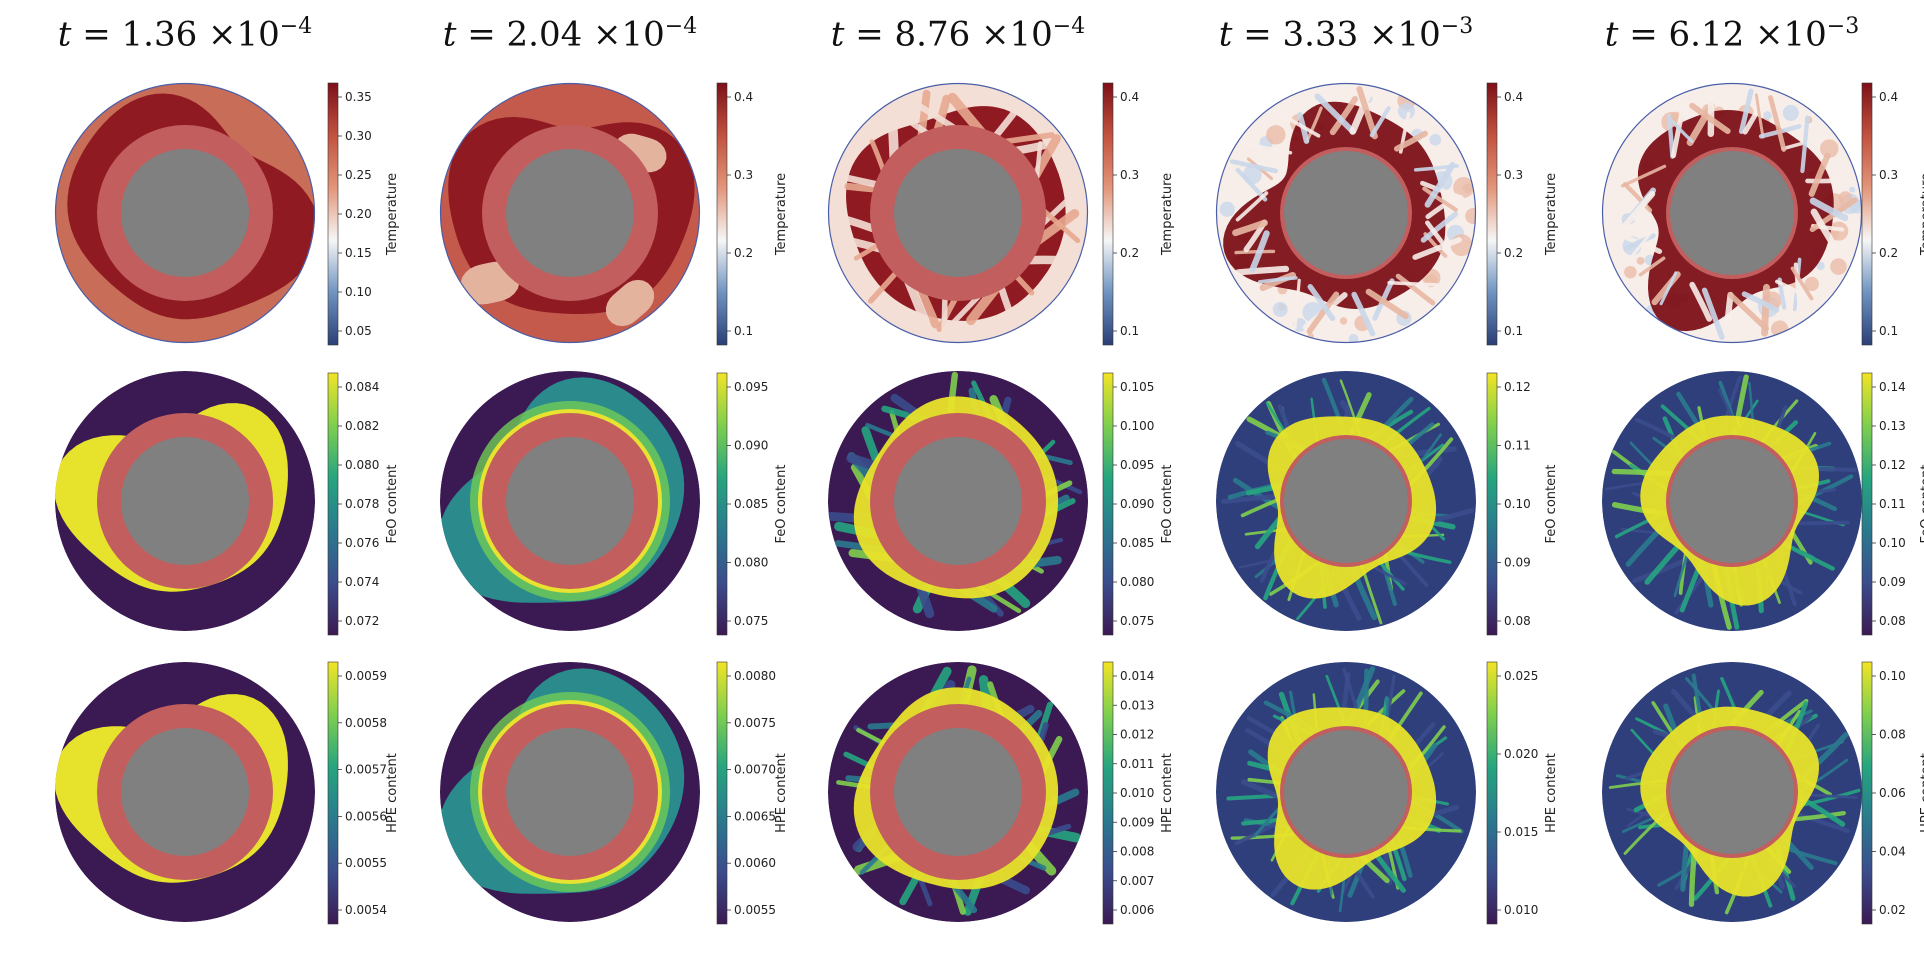 This screenshot has width=1924, height=976. I want to click on colorbar-tick-label: 0.0080, so click(755, 676).